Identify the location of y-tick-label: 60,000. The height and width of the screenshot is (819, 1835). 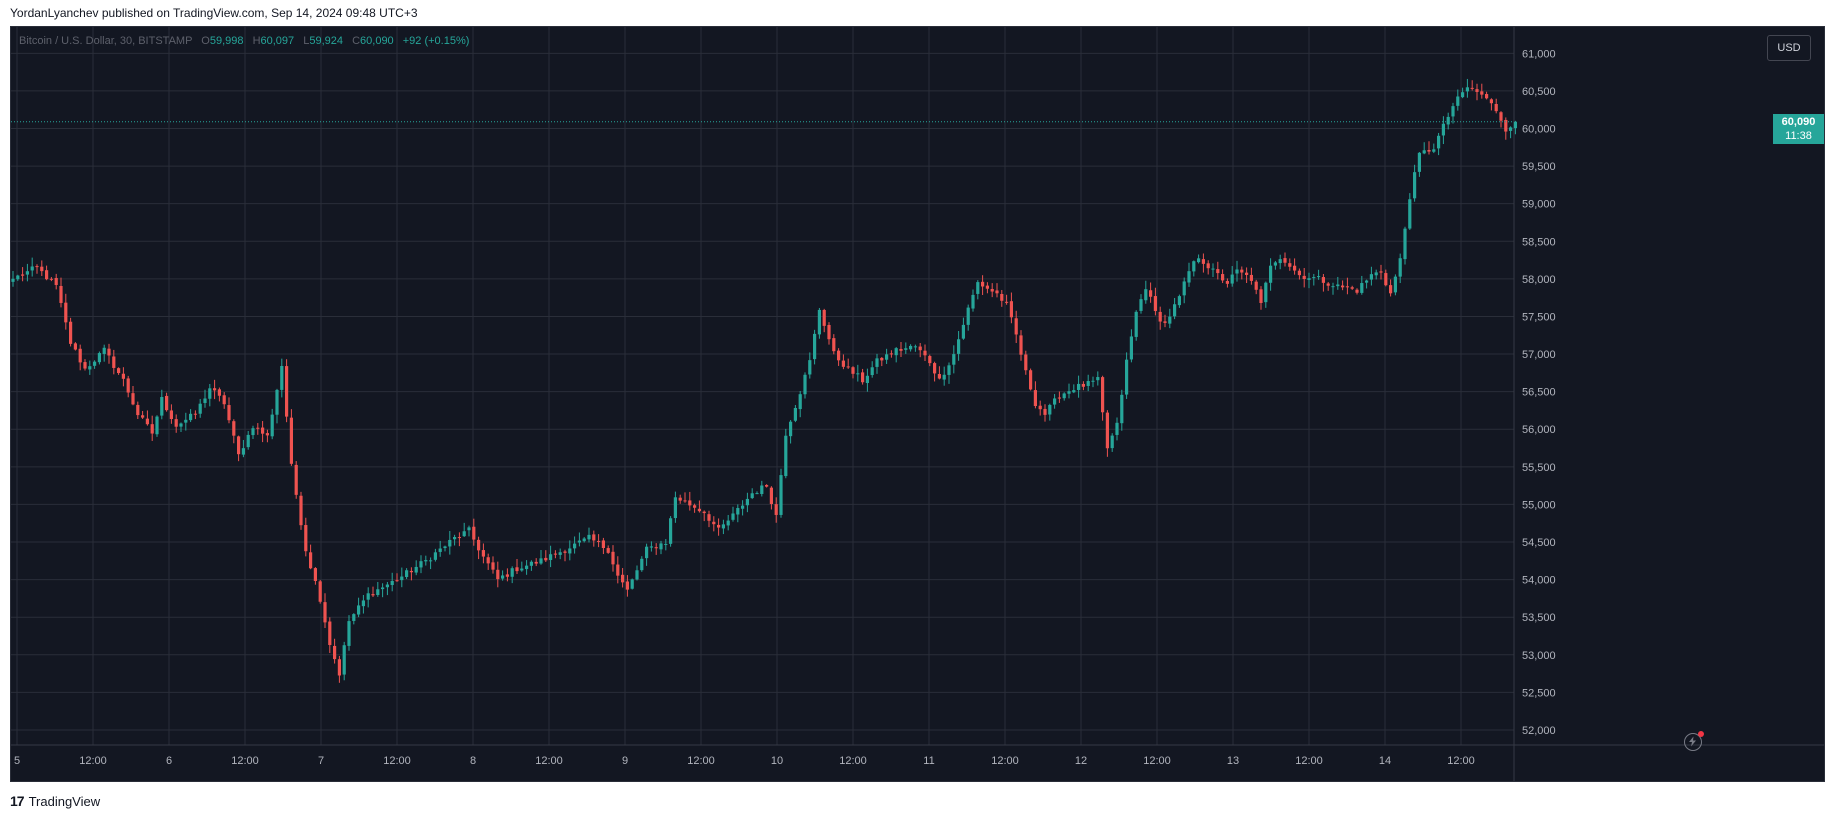
(1539, 129).